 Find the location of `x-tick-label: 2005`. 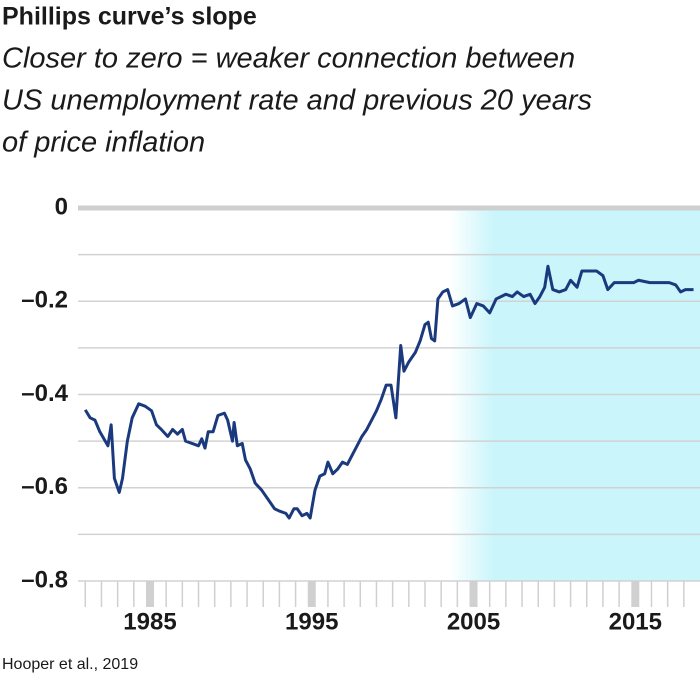

x-tick-label: 2005 is located at coordinates (473, 621).